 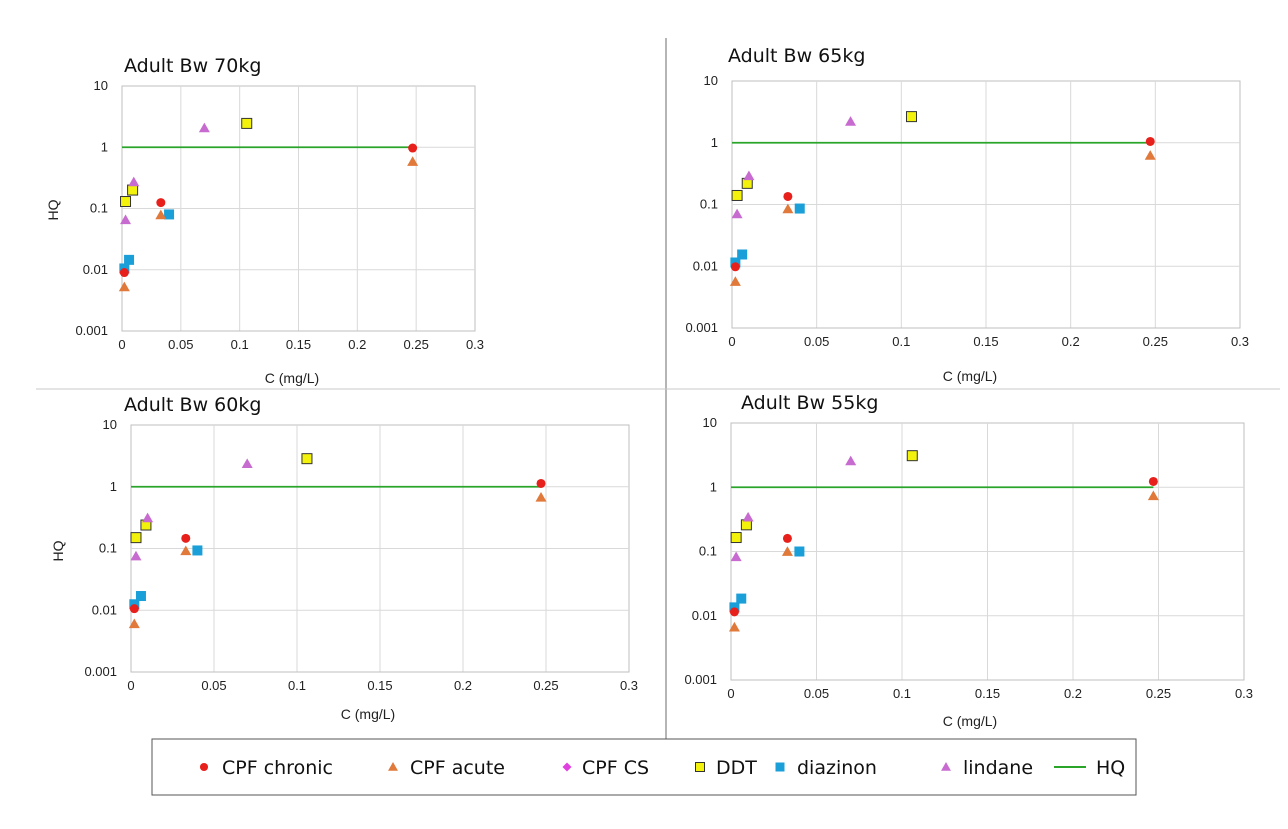 I want to click on legend-label: HQ, so click(x=1110, y=768).